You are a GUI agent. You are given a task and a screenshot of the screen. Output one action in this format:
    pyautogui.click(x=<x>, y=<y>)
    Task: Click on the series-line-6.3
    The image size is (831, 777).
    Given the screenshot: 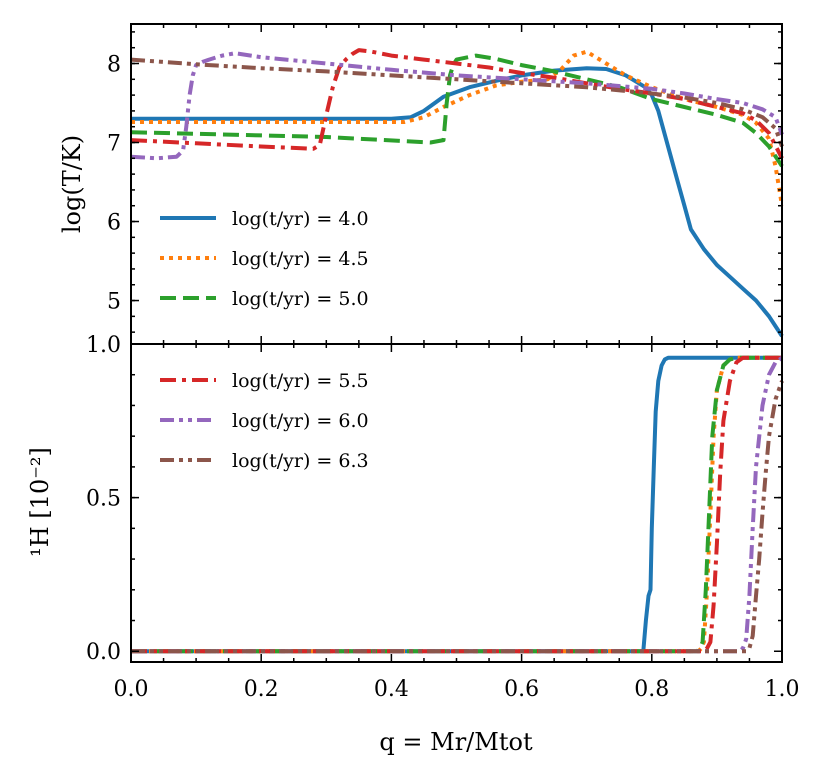 What is the action you would take?
    pyautogui.click(x=457, y=102)
    